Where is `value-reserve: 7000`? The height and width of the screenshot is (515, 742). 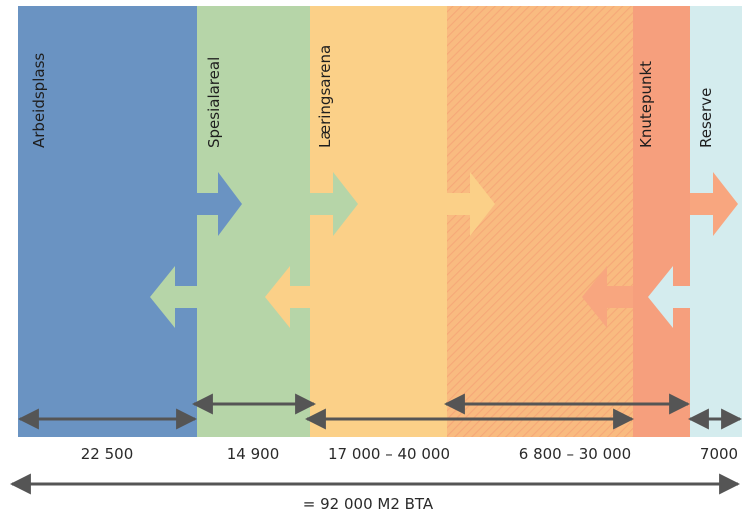 value-reserve: 7000 is located at coordinates (719, 454).